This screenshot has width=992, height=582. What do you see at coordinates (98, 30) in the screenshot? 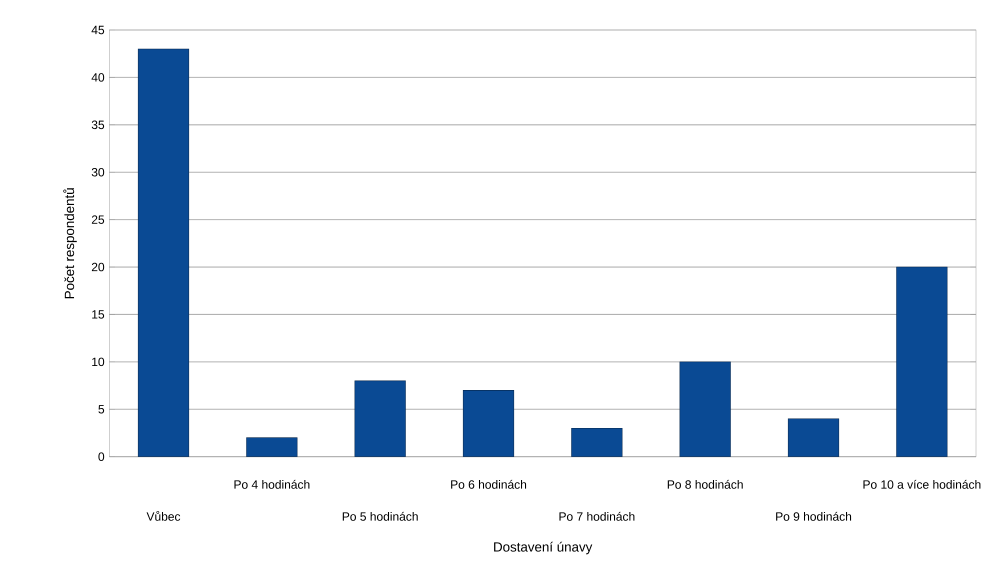
I see `y-tick-label: 45` at bounding box center [98, 30].